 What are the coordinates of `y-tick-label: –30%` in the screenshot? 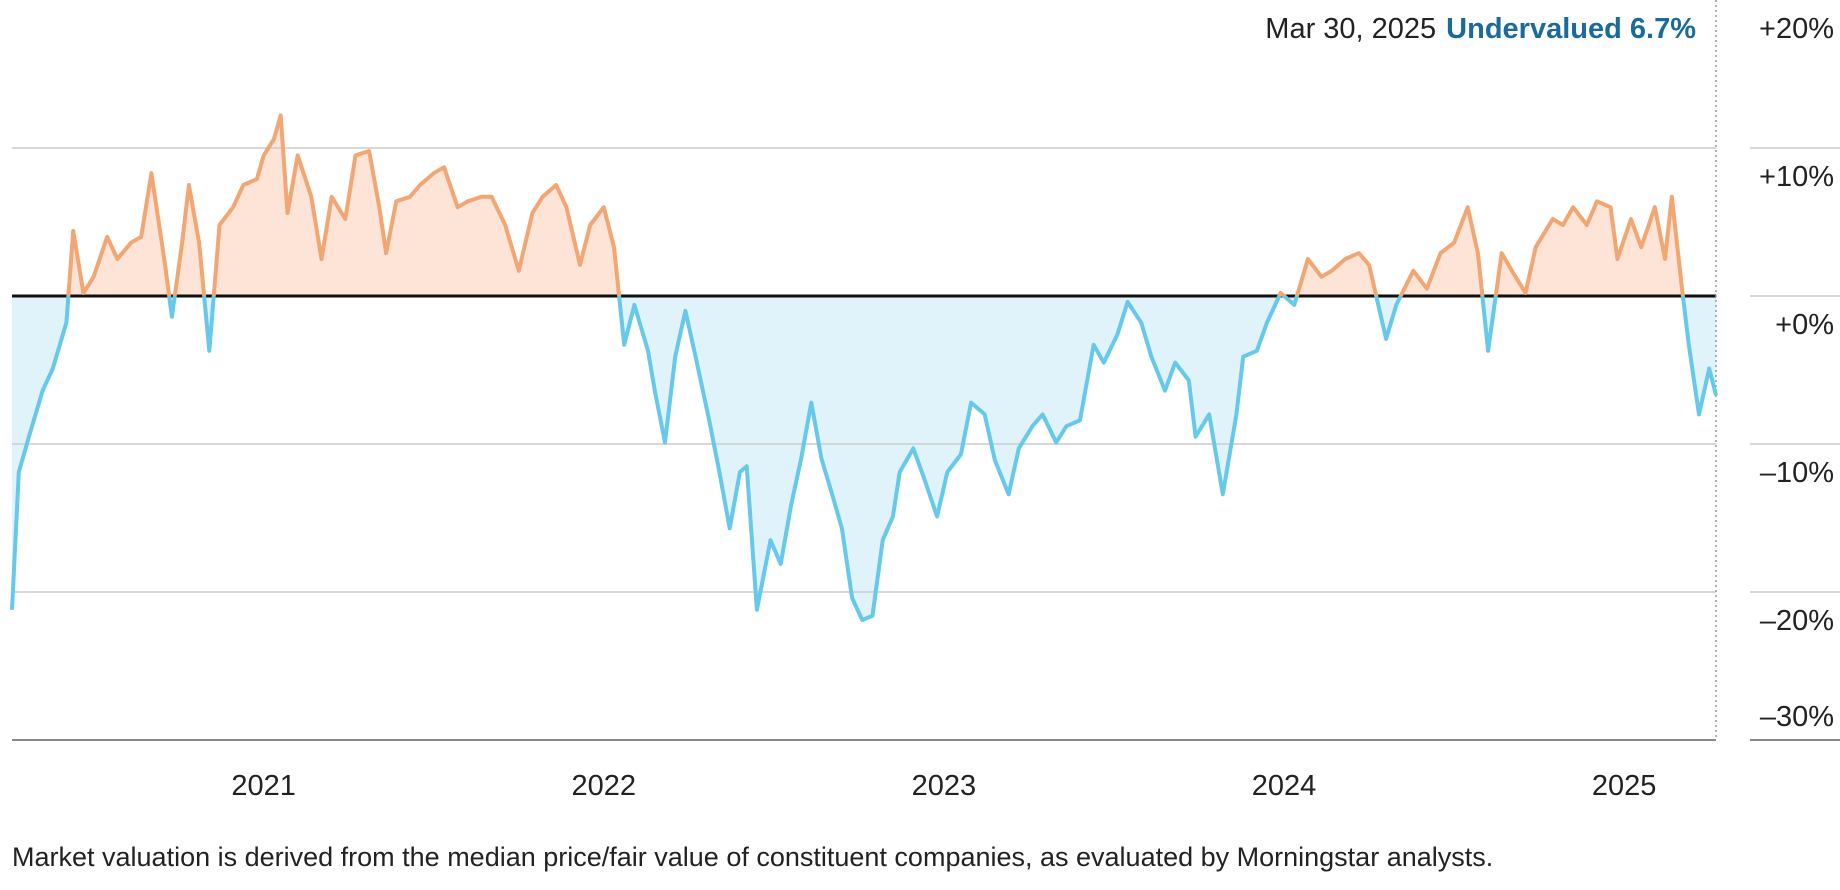 It's located at (1797, 717).